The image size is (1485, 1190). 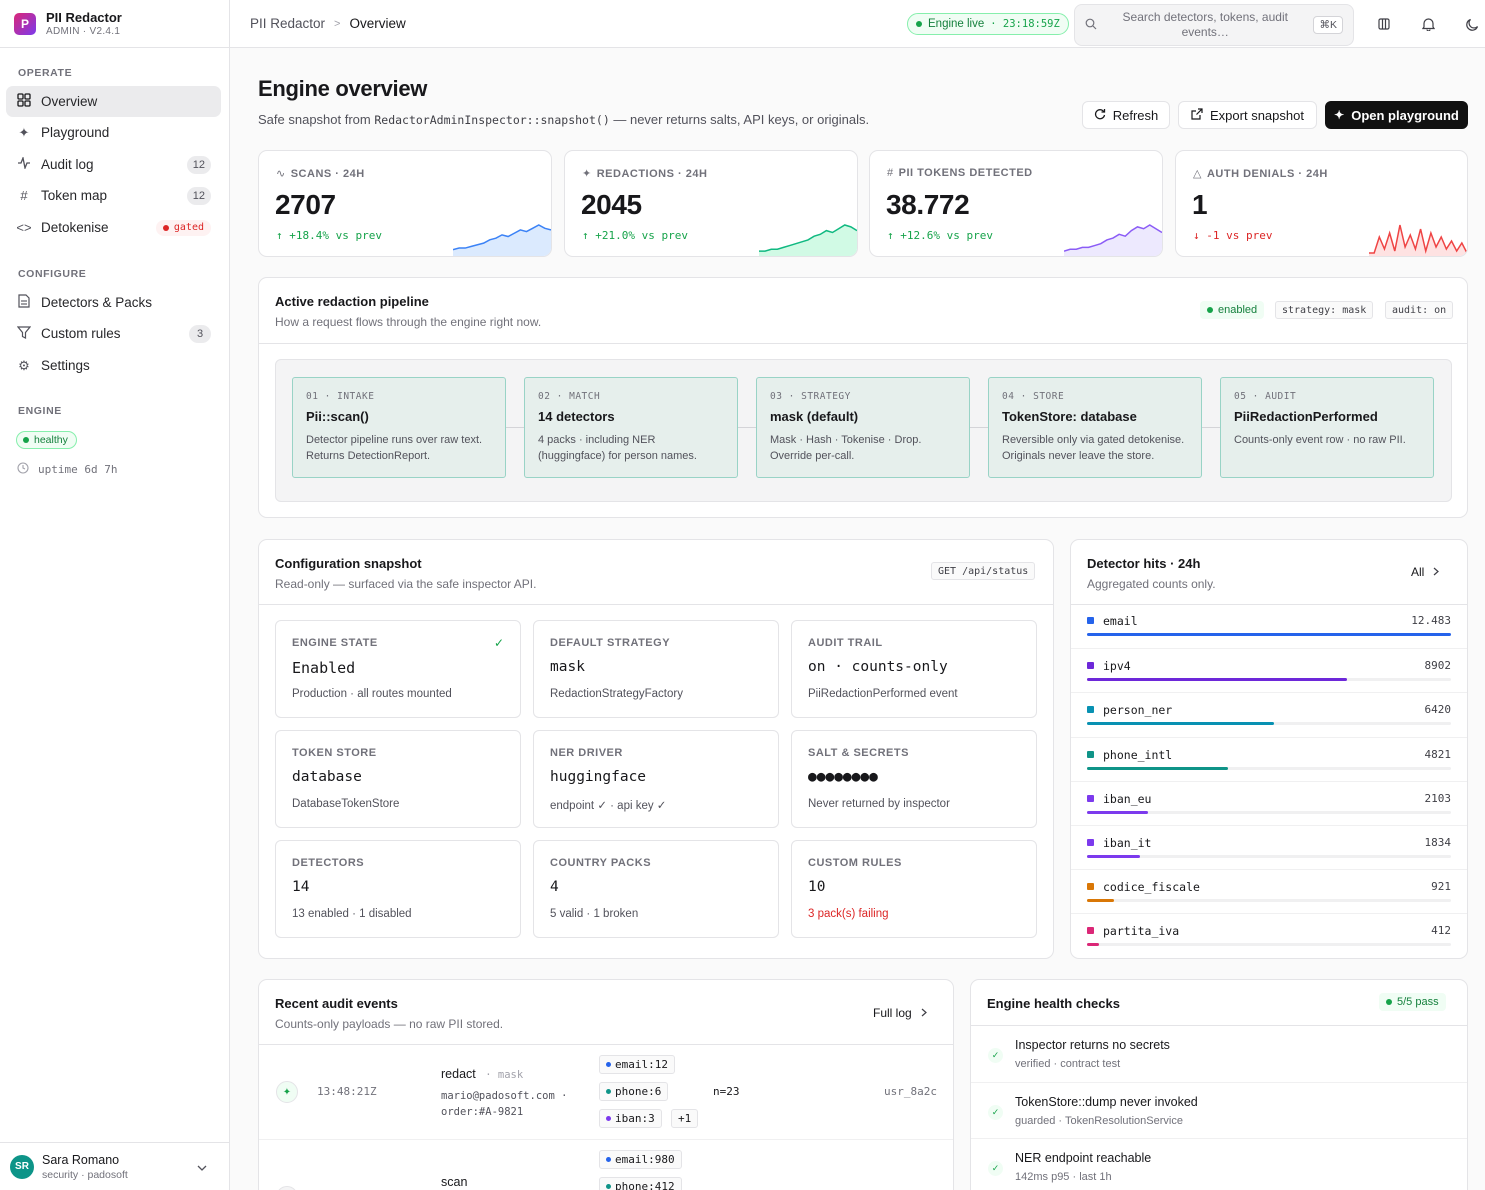 I want to click on entity-chip: phone:412, so click(x=640, y=1183).